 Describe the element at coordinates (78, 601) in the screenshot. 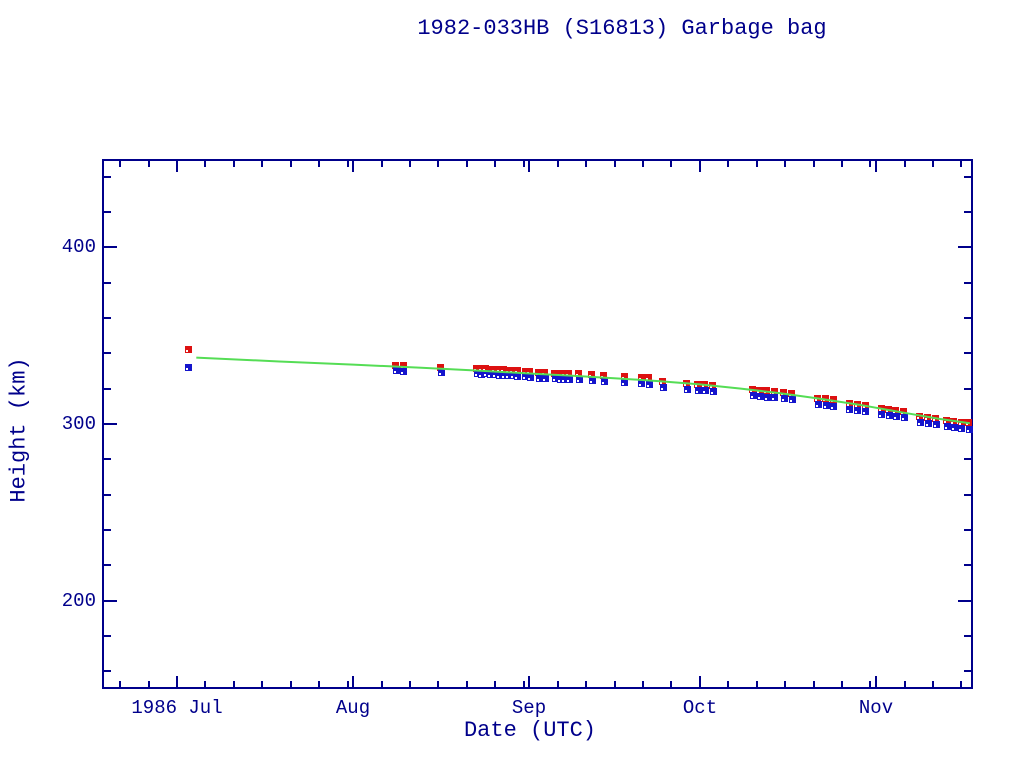

I see `y-tick-label: 200` at that location.